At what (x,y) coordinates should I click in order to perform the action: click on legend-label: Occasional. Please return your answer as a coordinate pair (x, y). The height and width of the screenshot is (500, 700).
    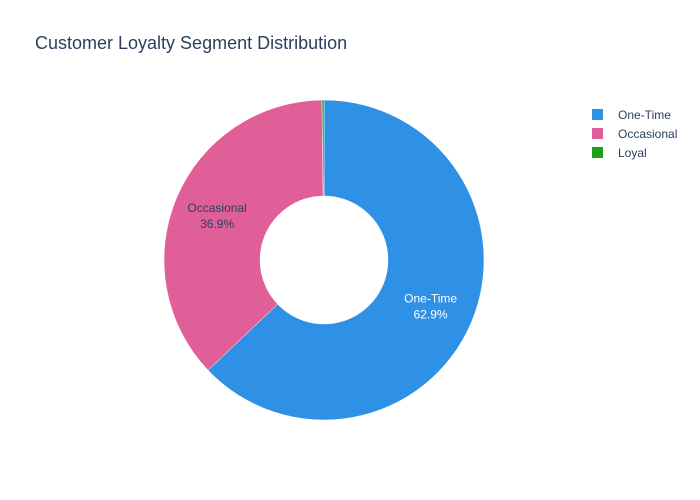
    Looking at the image, I should click on (648, 133).